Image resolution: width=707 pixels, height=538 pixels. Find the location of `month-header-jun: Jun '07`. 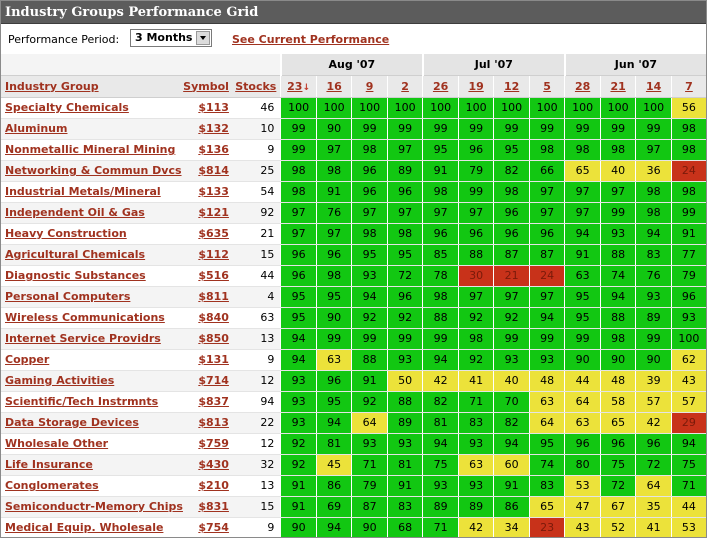

month-header-jun: Jun '07 is located at coordinates (634, 64).